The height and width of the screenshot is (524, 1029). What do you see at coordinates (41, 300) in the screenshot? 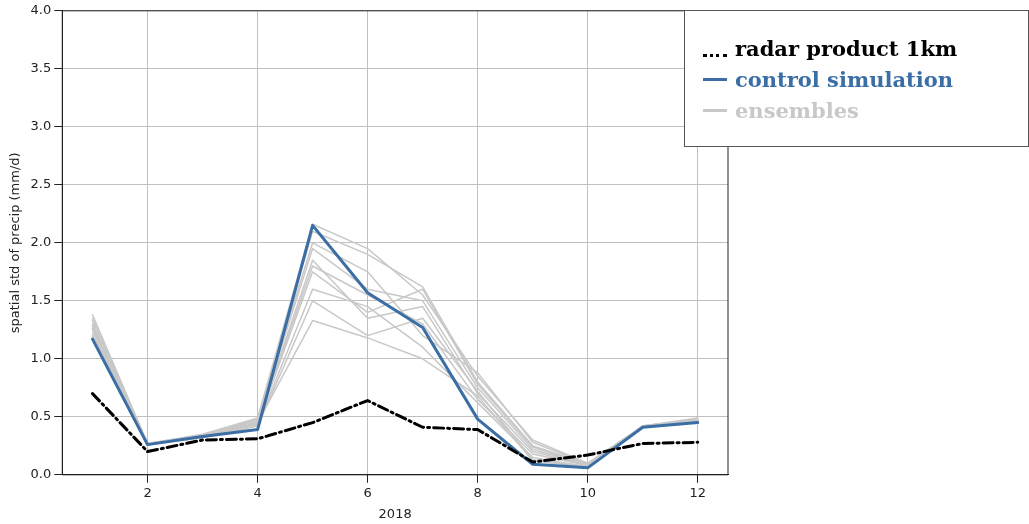
I see `y-tick-label: 1.5` at bounding box center [41, 300].